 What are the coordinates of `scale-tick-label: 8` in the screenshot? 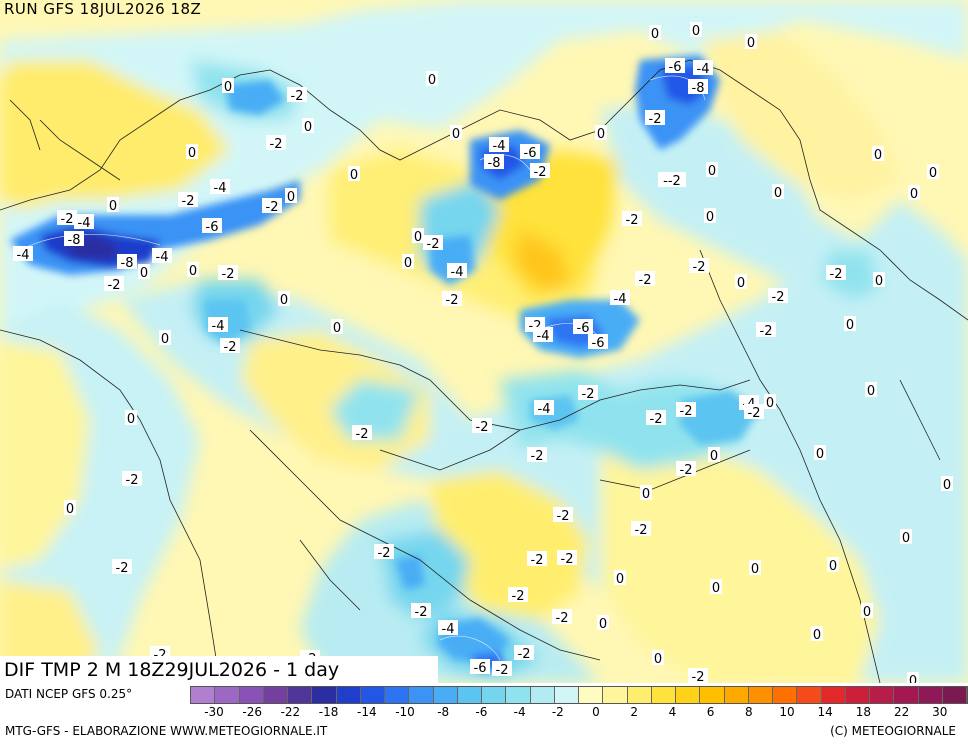 It's located at (748, 712).